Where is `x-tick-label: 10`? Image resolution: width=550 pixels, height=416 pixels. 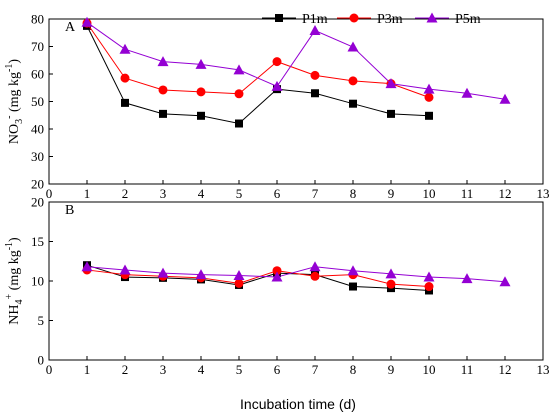 x-tick-label: 10 is located at coordinates (429, 193).